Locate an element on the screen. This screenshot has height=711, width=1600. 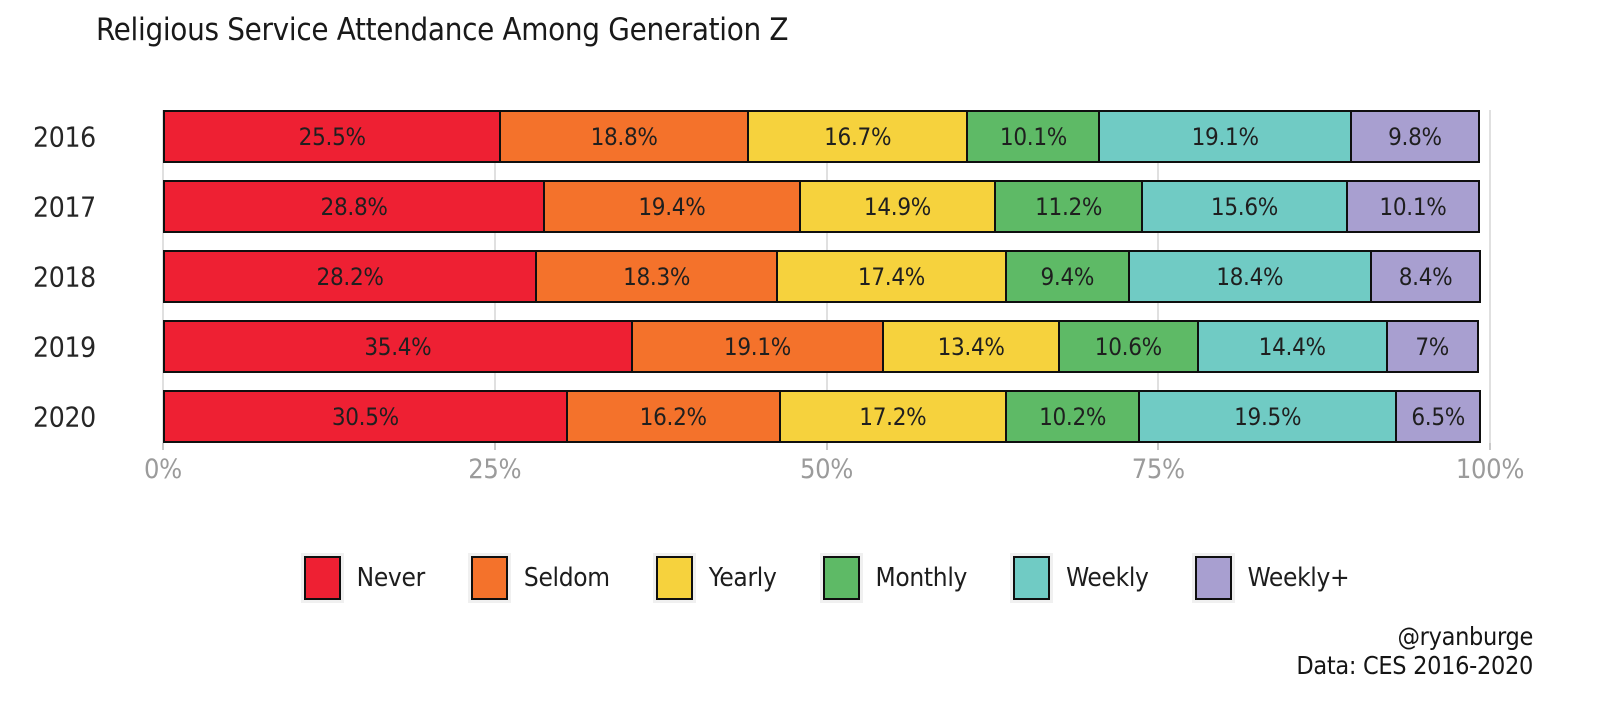
bar-value-label: 10.6% is located at coordinates (1128, 346).